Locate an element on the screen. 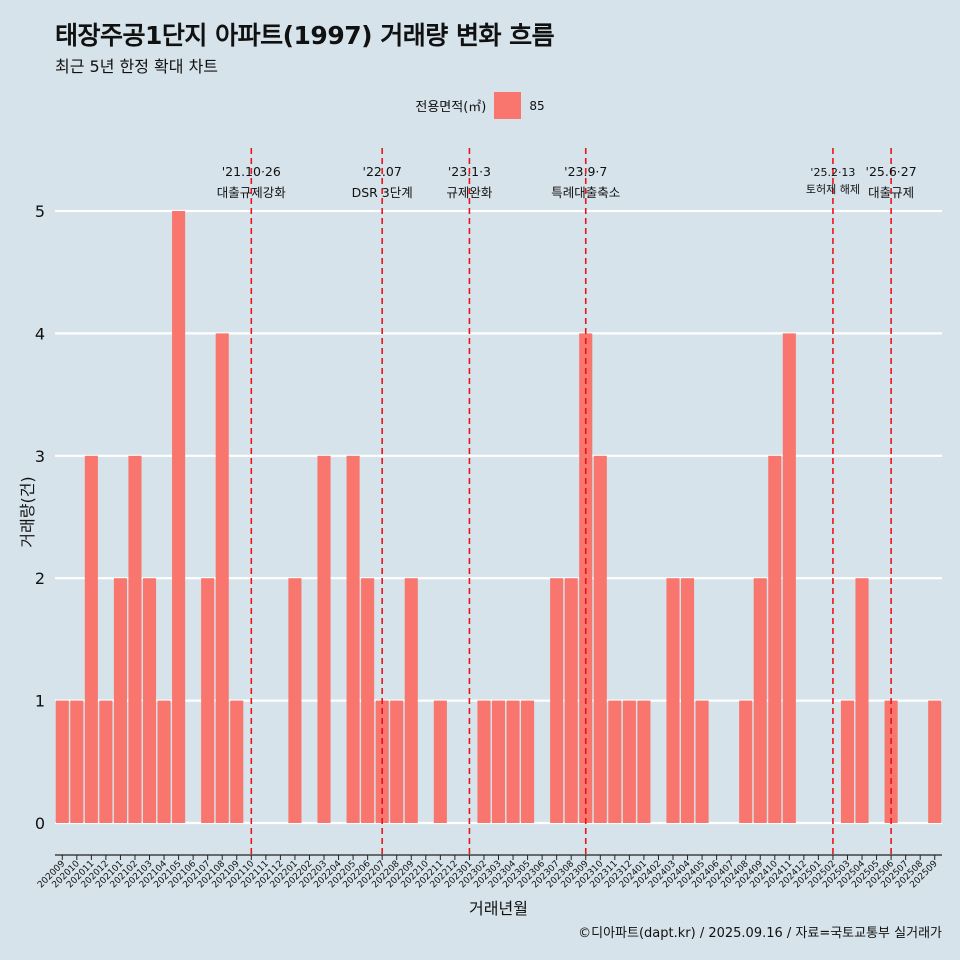  annotation-date: '23.1·3 is located at coordinates (469, 171).